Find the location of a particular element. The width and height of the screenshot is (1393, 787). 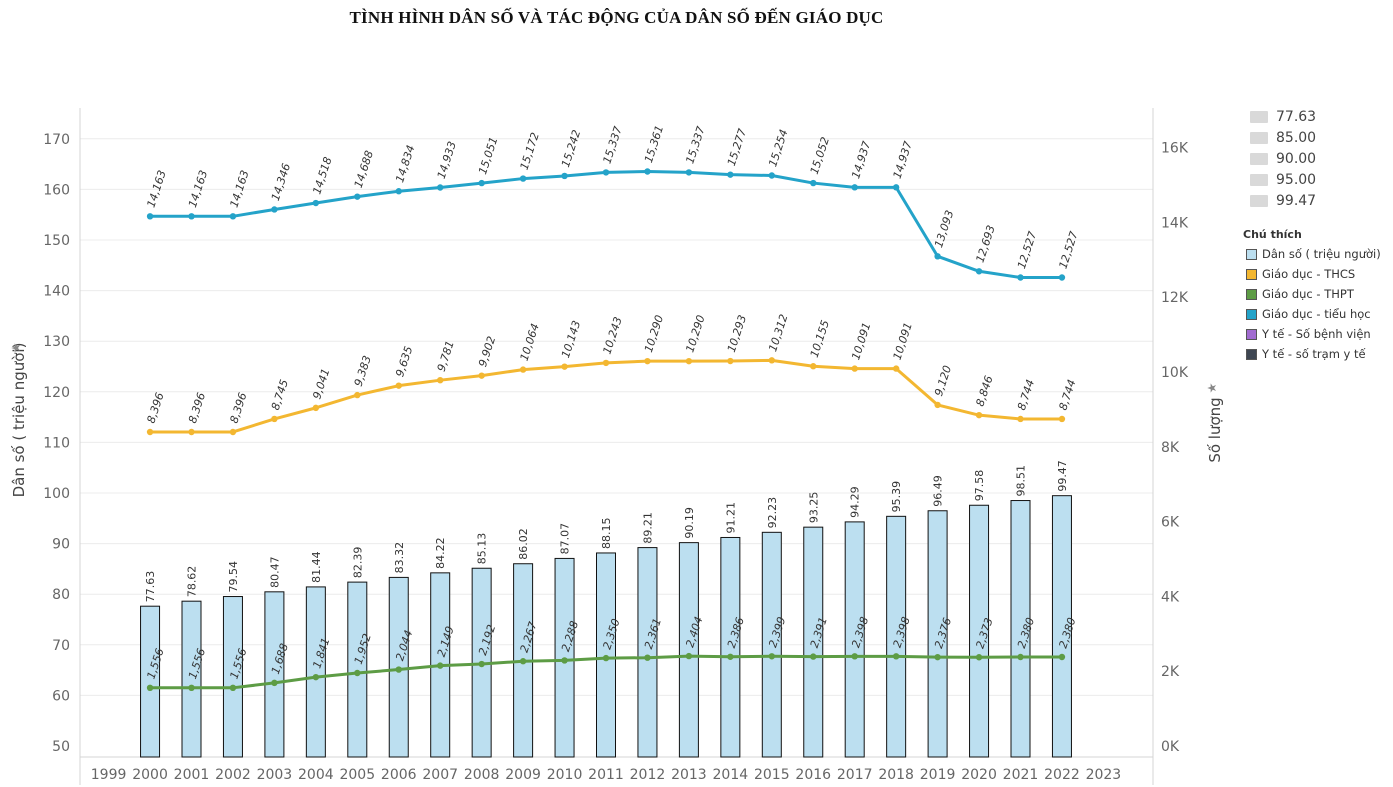

y-tick-label: 150 is located at coordinates (56, 241).